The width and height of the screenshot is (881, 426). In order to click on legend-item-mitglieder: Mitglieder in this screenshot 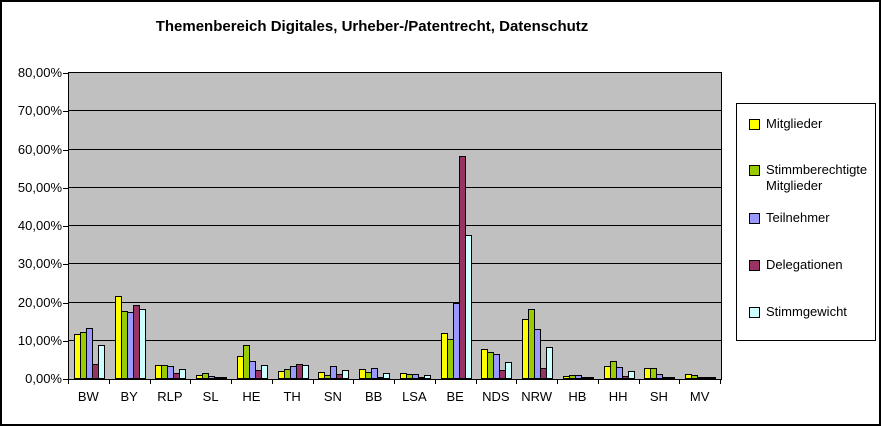, I will do `click(785, 124)`.